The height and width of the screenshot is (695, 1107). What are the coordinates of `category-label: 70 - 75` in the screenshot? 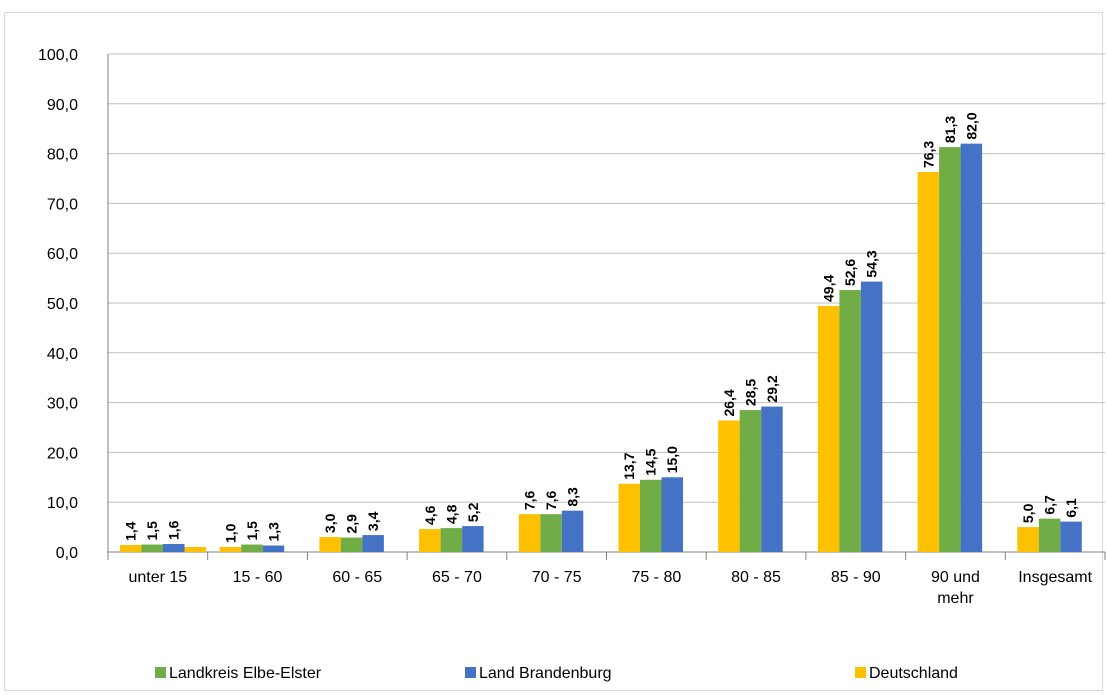 It's located at (557, 577).